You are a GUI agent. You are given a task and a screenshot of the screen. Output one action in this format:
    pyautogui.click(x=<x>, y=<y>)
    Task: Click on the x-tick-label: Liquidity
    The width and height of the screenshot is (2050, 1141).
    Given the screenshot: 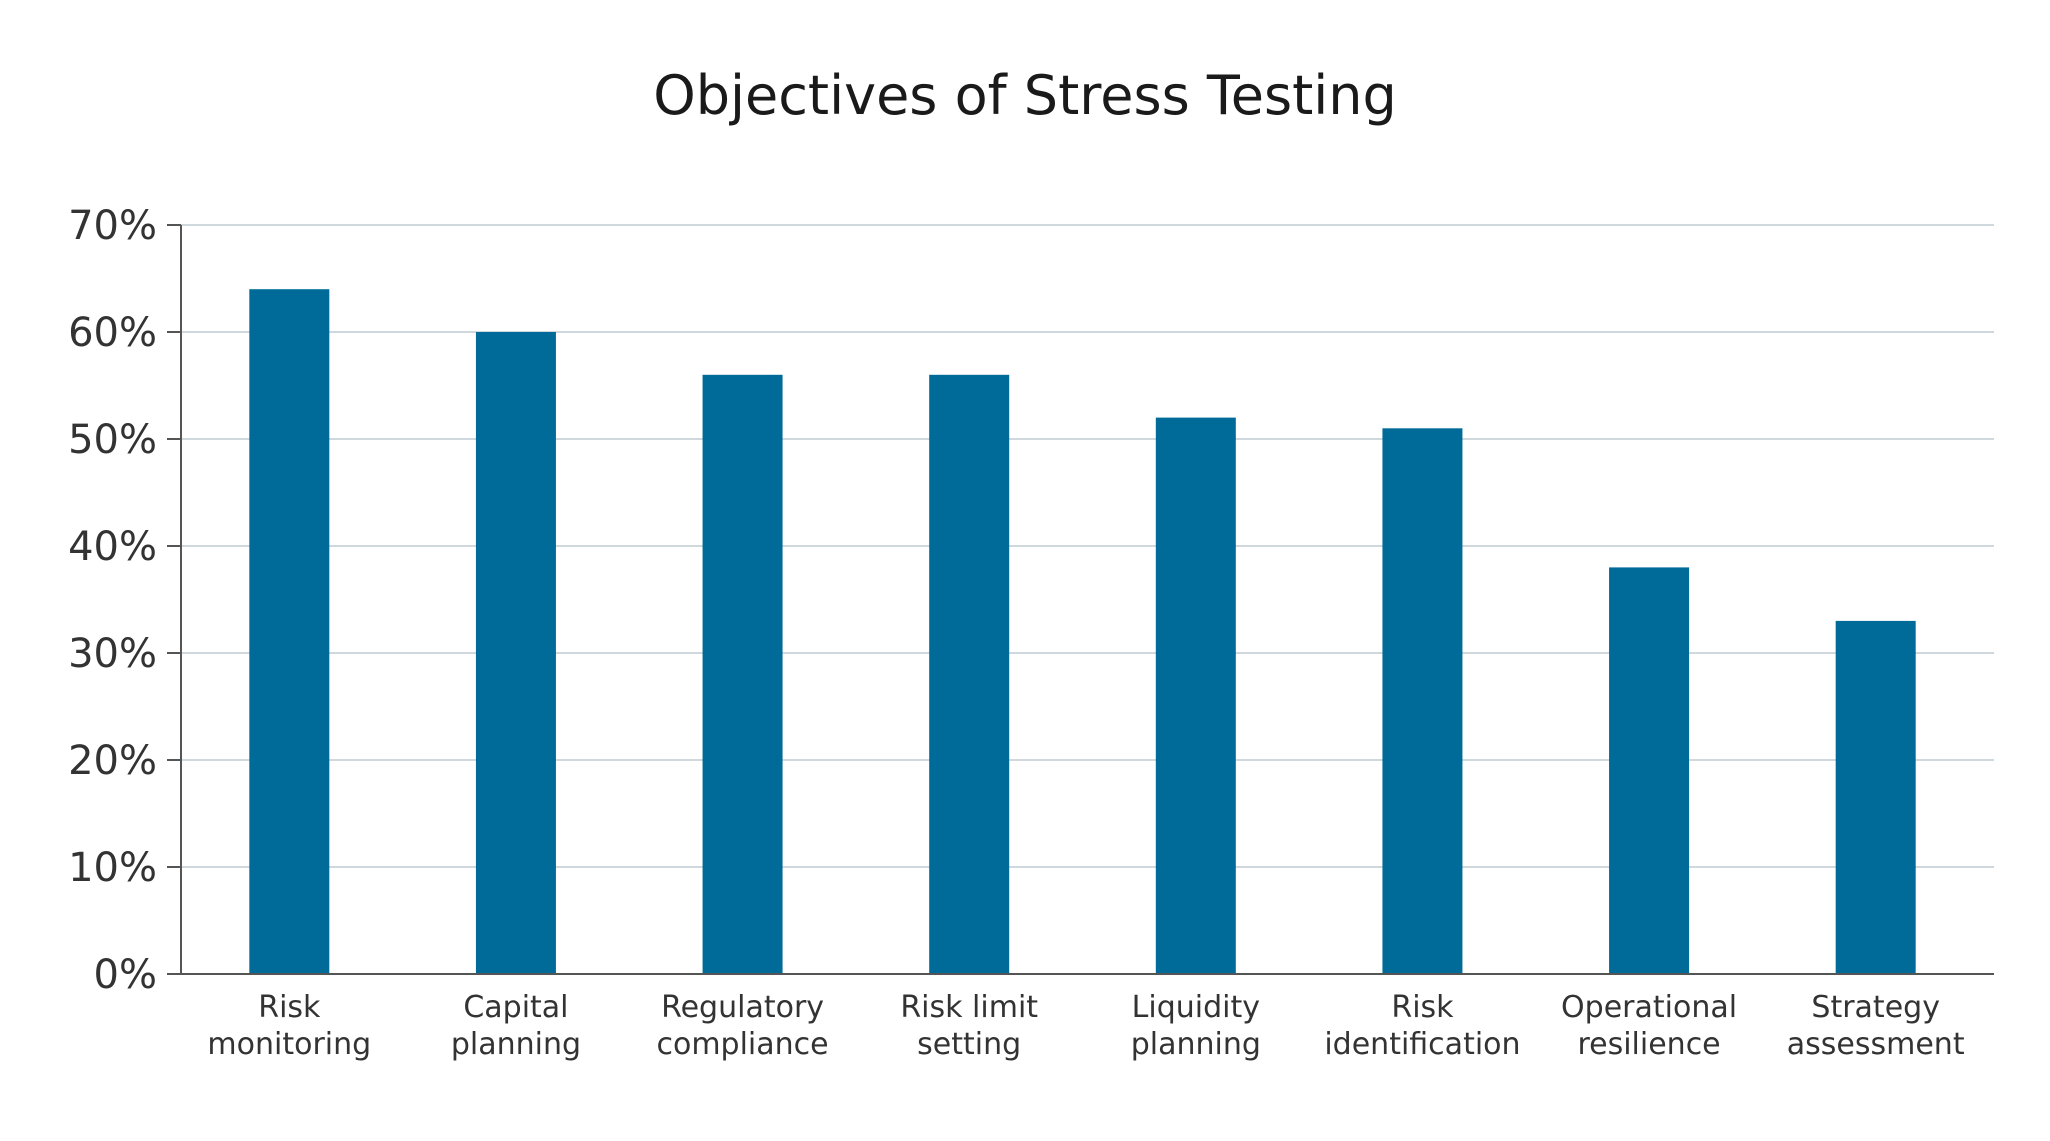 What is the action you would take?
    pyautogui.click(x=1196, y=1007)
    